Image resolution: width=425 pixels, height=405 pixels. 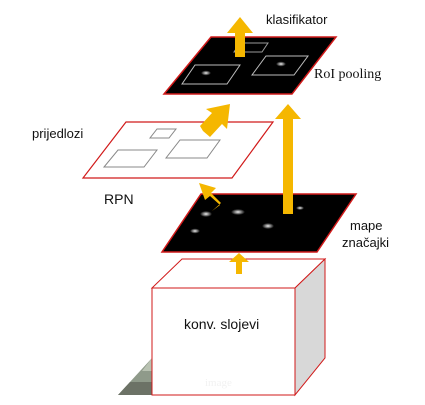 What do you see at coordinates (288, 159) in the screenshot?
I see `arrow-features-to-roi` at bounding box center [288, 159].